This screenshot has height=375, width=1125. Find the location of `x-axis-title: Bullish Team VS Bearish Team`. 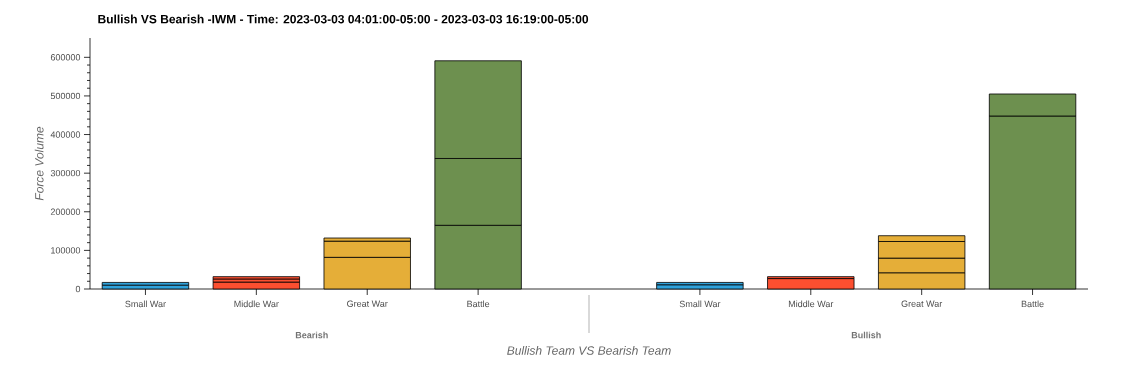

x-axis-title: Bullish Team VS Bearish Team is located at coordinates (589, 350).